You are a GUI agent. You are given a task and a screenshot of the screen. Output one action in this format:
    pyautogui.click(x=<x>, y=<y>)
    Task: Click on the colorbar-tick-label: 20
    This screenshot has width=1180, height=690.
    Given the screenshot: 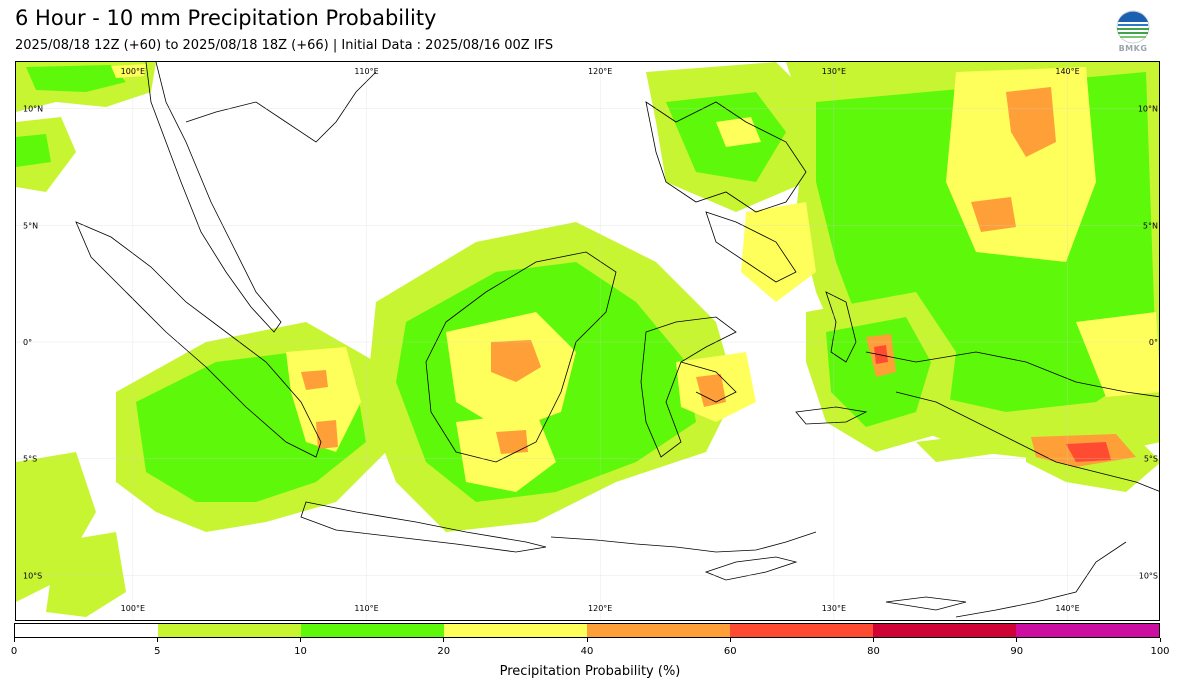 What is the action you would take?
    pyautogui.click(x=444, y=651)
    